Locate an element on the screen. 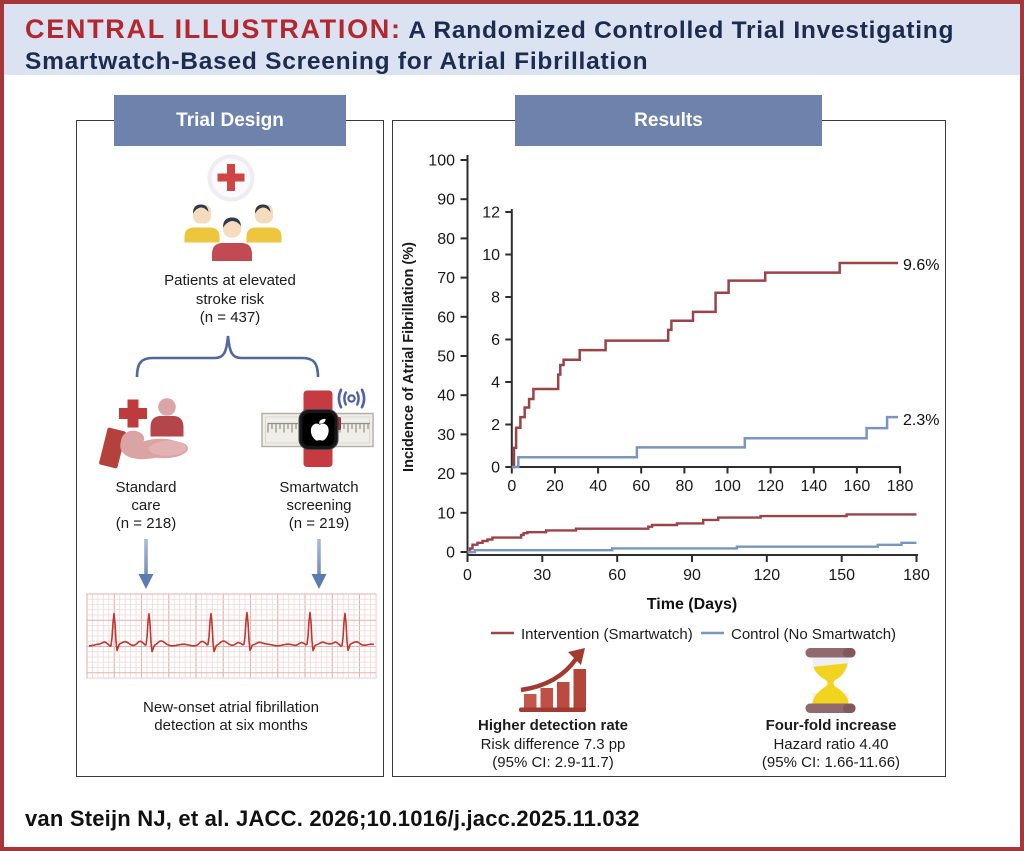 This screenshot has height=851, width=1024. svg-text: 6 is located at coordinates (495, 340).